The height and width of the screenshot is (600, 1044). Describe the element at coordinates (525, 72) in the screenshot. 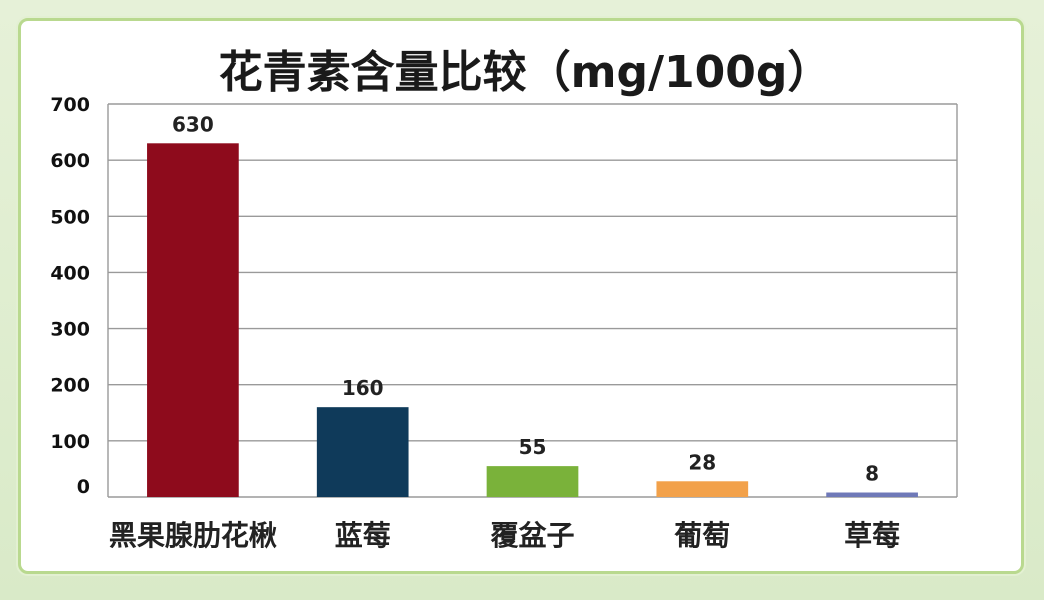

I see `chart-title: 花青素含量比较（mg/100g）` at that location.